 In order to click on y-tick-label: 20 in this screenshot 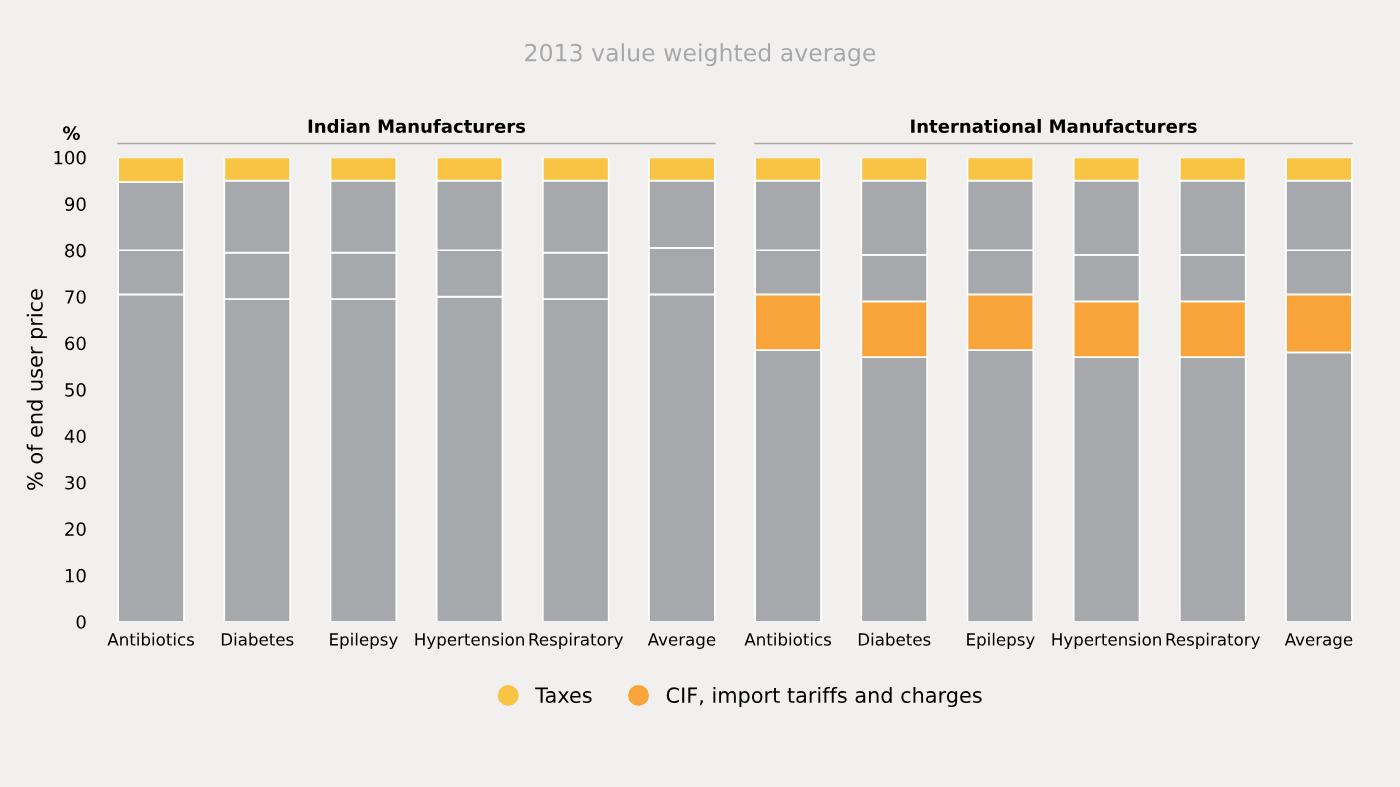, I will do `click(75, 529)`.